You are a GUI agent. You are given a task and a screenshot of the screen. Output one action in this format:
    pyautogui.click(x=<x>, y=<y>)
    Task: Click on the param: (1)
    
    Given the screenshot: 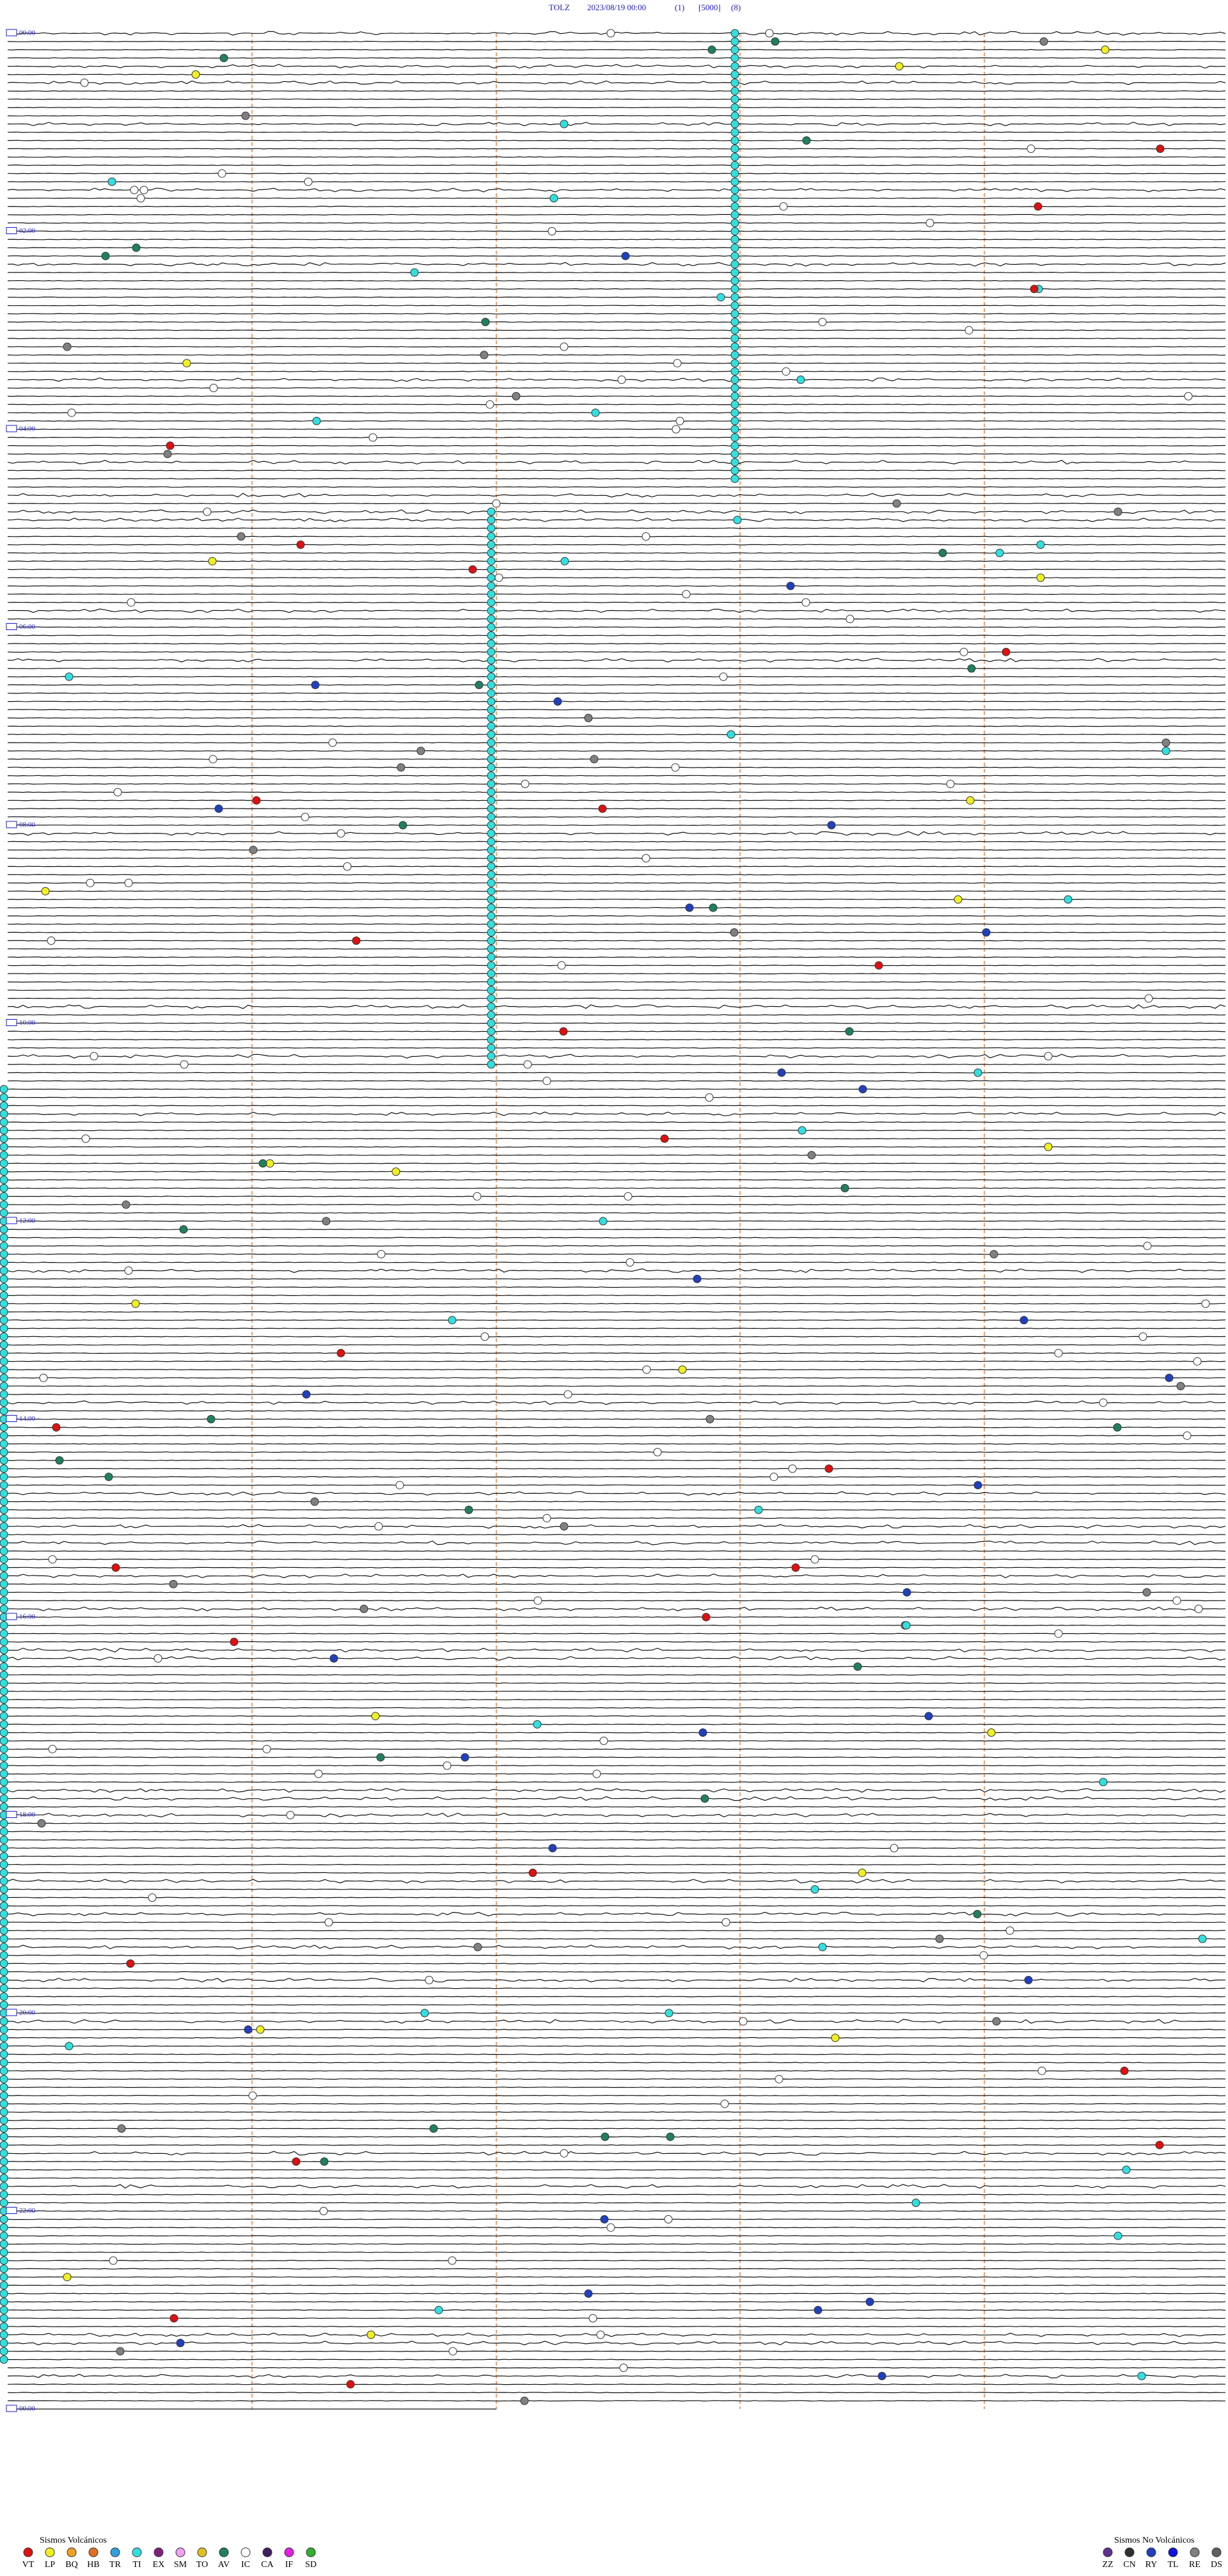 What is the action you would take?
    pyautogui.click(x=679, y=7)
    